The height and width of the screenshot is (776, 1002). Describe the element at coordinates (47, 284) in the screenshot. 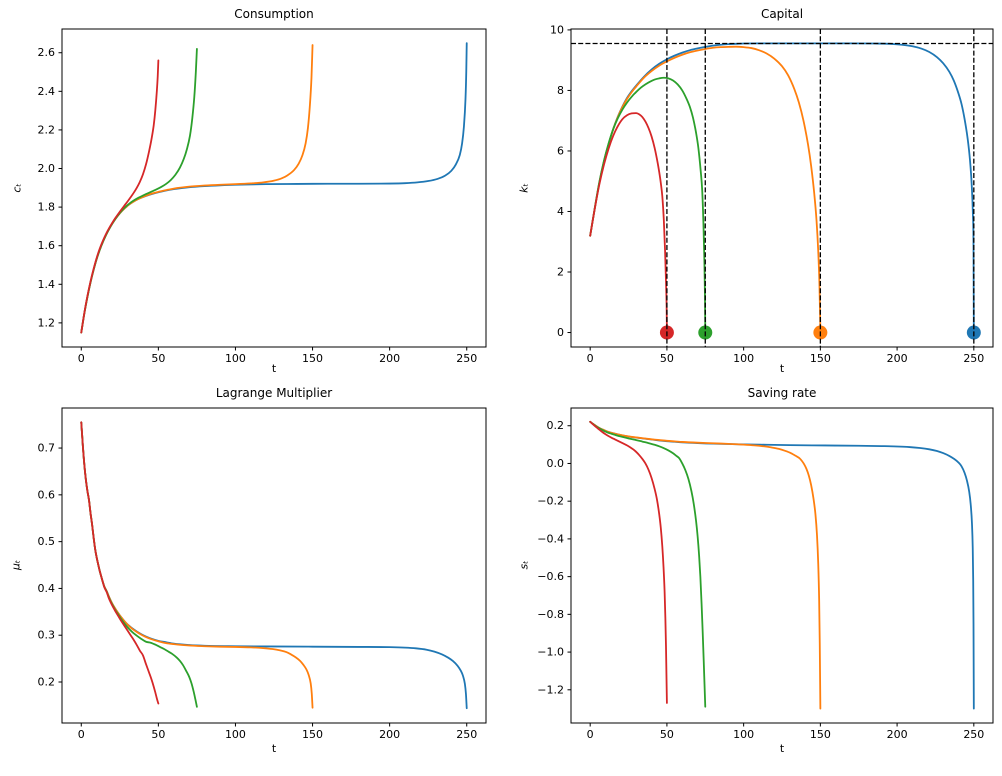

I see `y-tick-label: 1.4` at that location.